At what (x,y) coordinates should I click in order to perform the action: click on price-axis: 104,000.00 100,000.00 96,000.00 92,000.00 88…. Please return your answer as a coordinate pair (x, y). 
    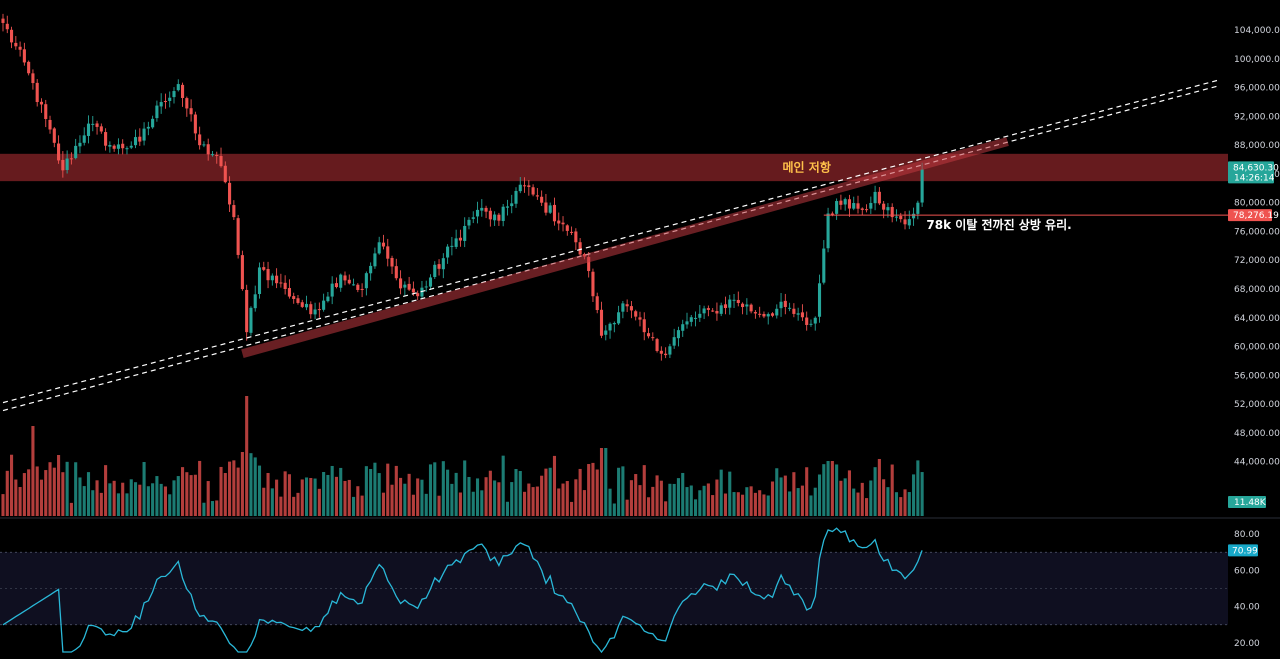
    Looking at the image, I should click on (1257, 246).